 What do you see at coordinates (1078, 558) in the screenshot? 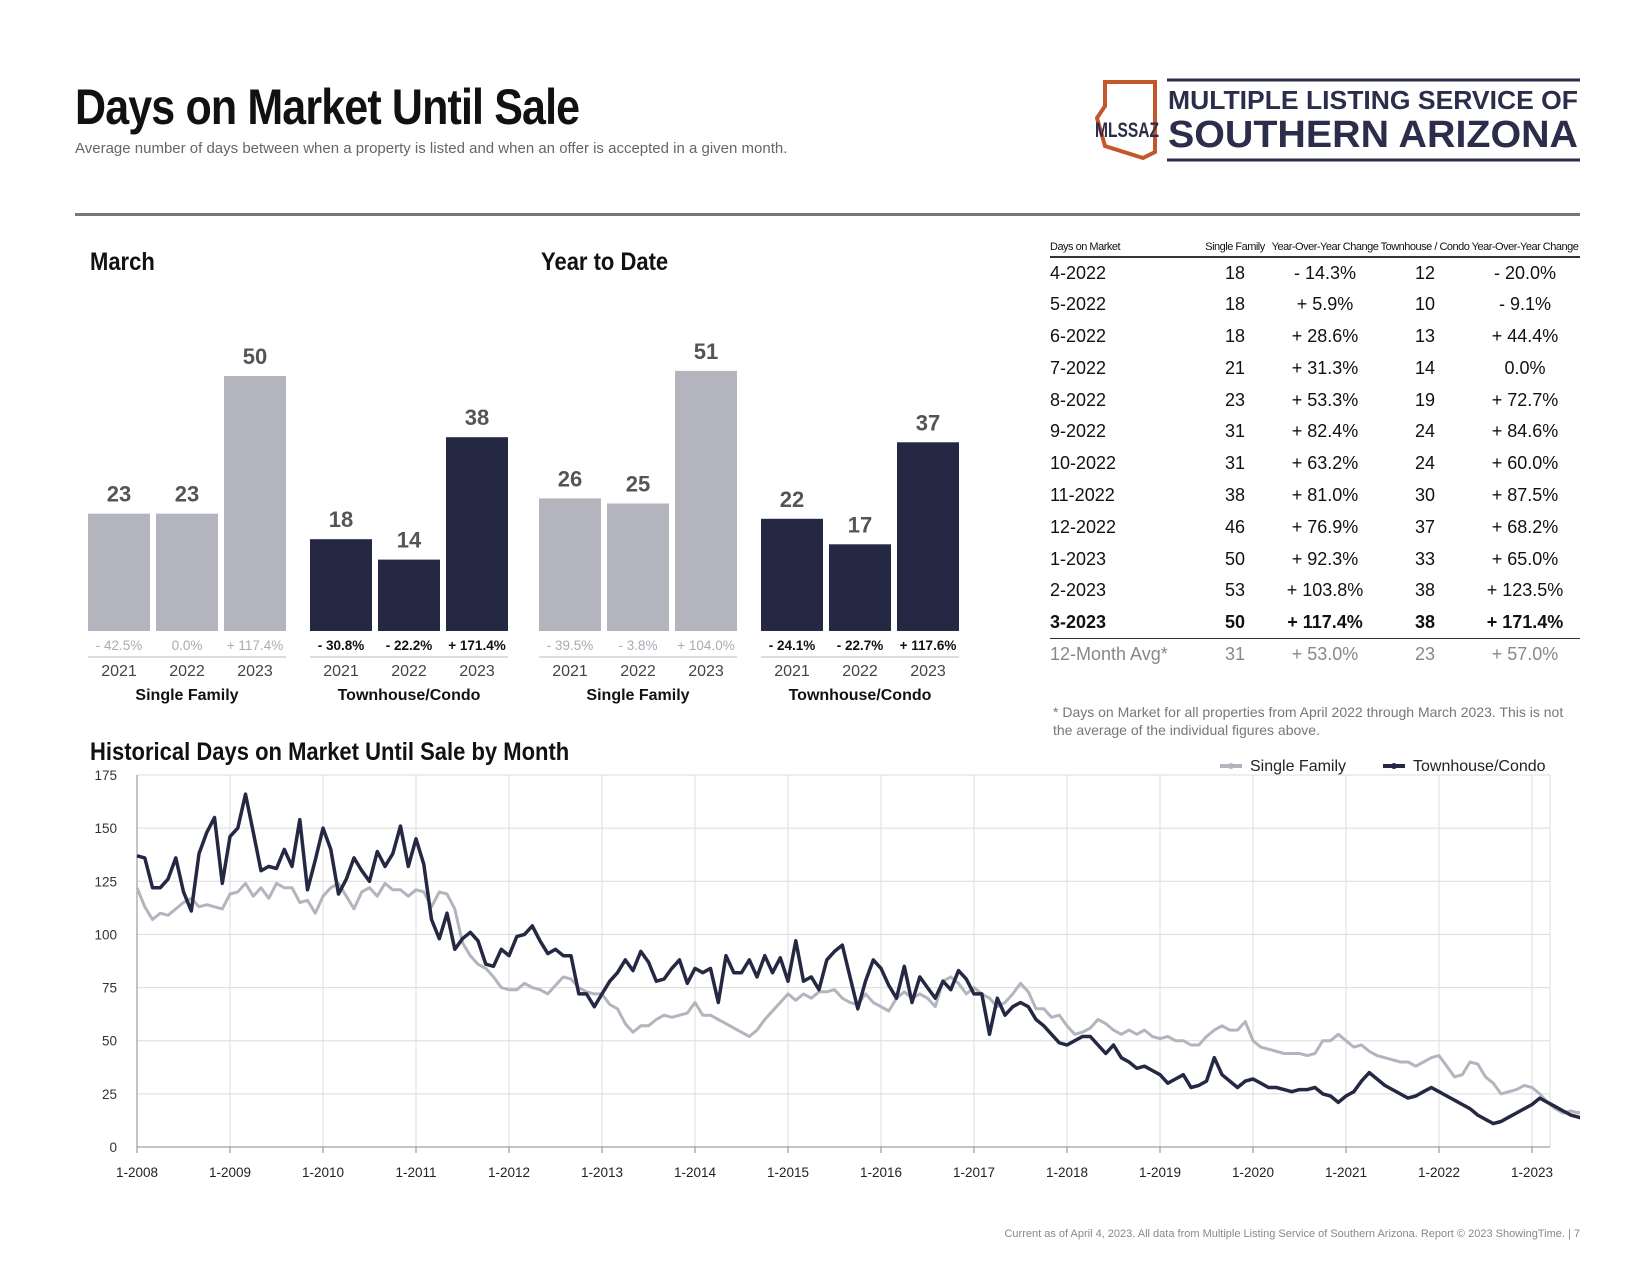
I see `table-cell: 1-2023` at bounding box center [1078, 558].